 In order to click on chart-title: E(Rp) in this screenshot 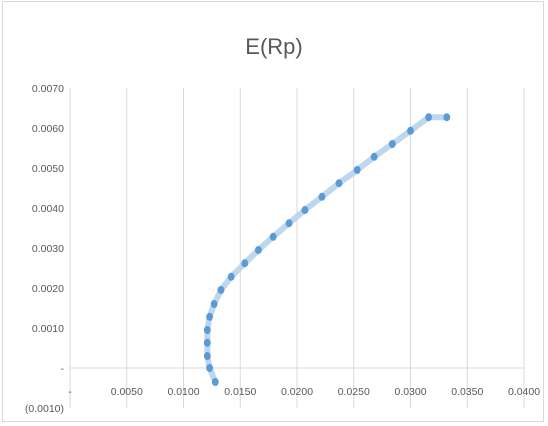, I will do `click(274, 46)`.